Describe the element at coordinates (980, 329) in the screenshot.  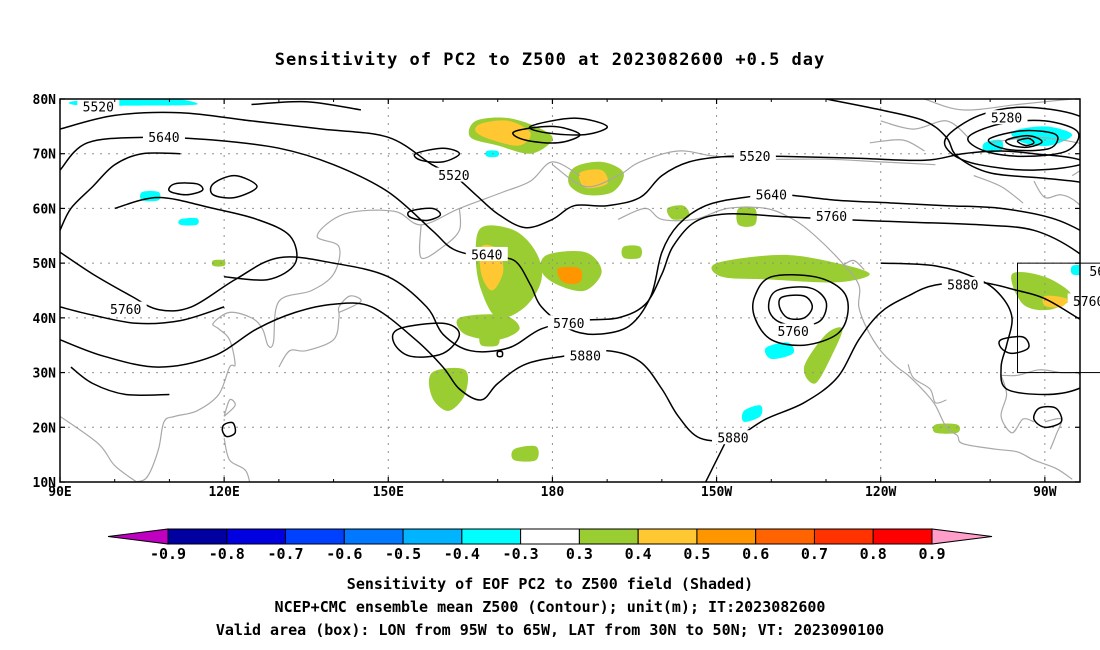
I see `contour-5880-ring` at that location.